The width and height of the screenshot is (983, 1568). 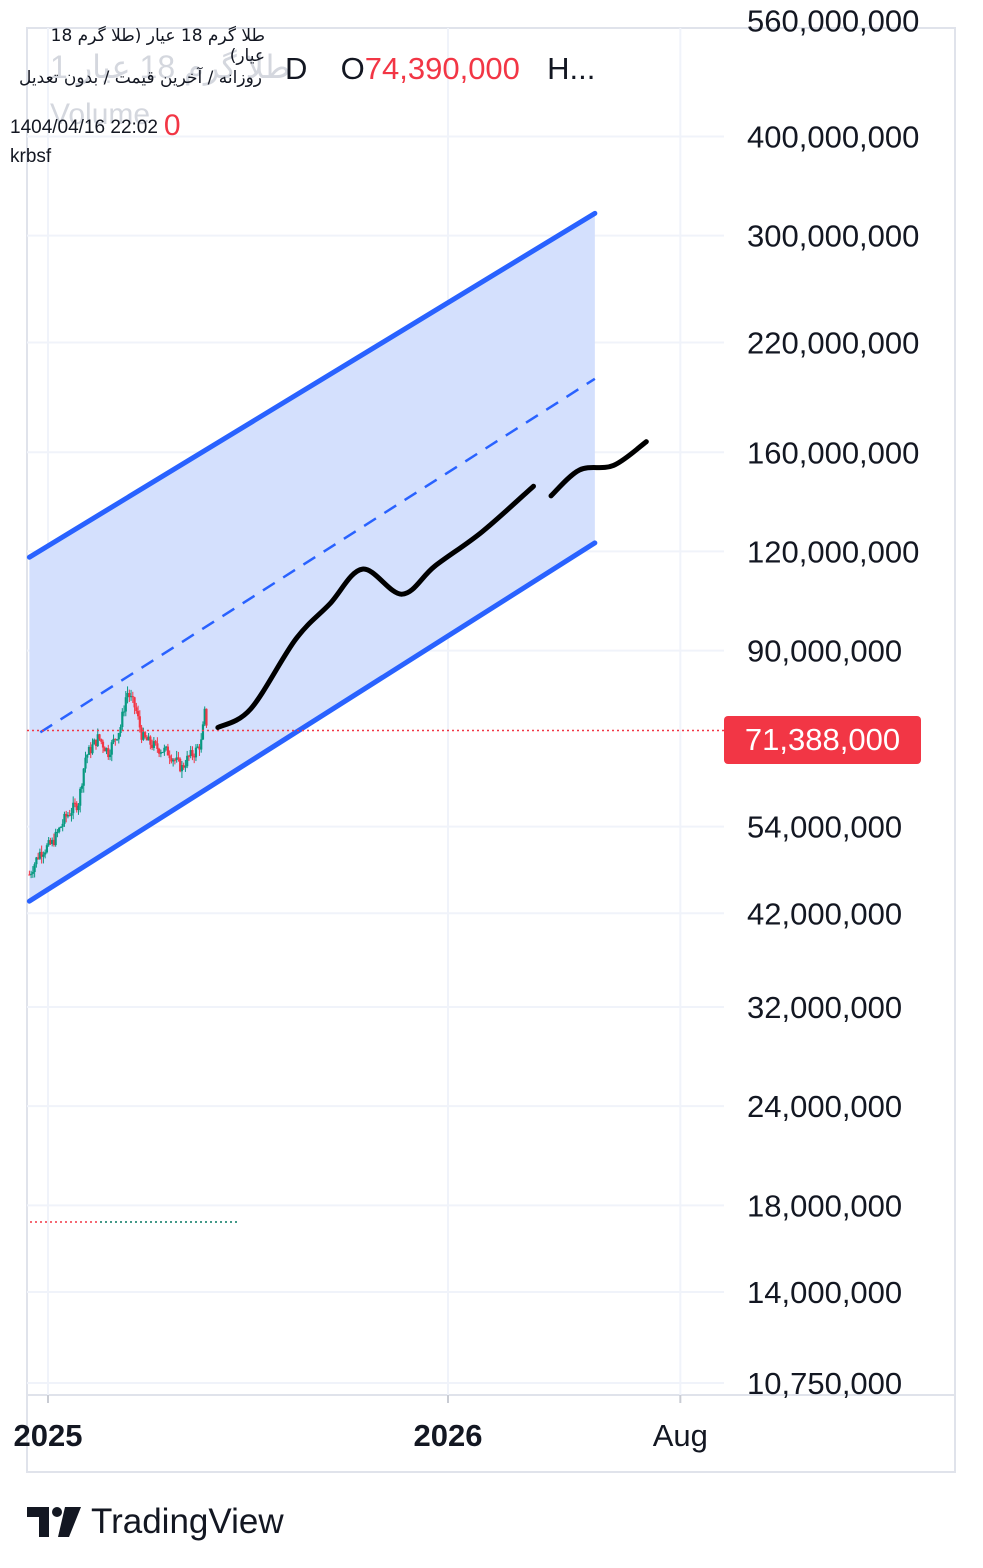 I want to click on y-tick-label: 90,000,000, so click(x=824, y=651).